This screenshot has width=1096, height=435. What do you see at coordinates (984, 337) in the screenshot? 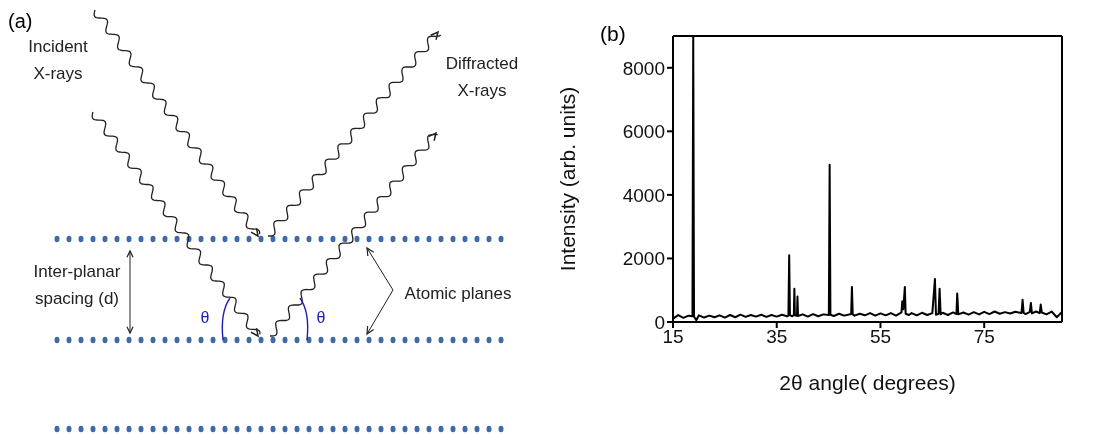
I see `x-tick-label: 75` at bounding box center [984, 337].